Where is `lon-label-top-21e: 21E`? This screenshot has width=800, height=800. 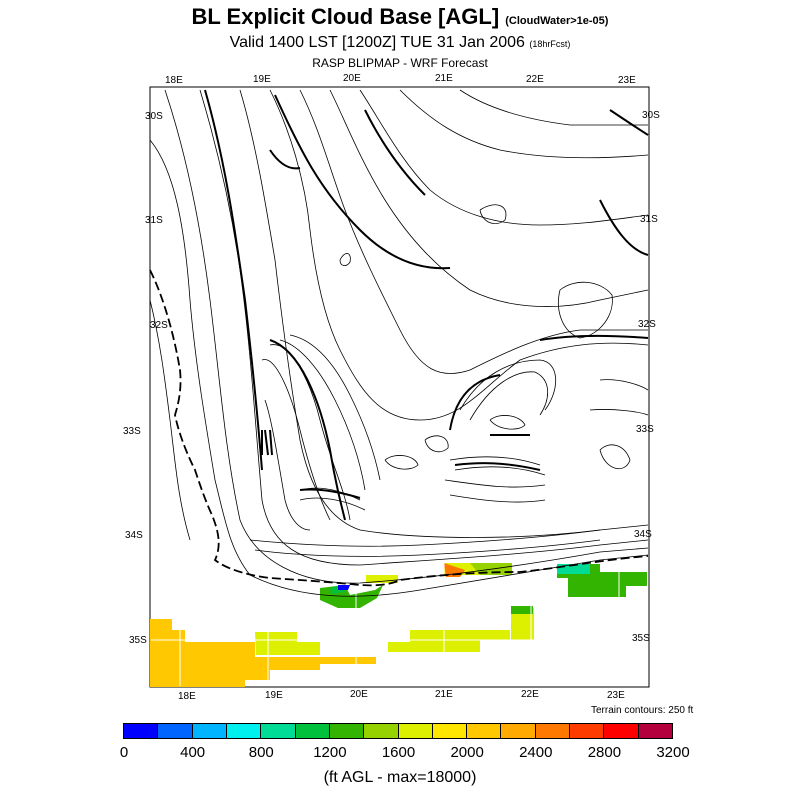
lon-label-top-21e: 21E is located at coordinates (444, 78).